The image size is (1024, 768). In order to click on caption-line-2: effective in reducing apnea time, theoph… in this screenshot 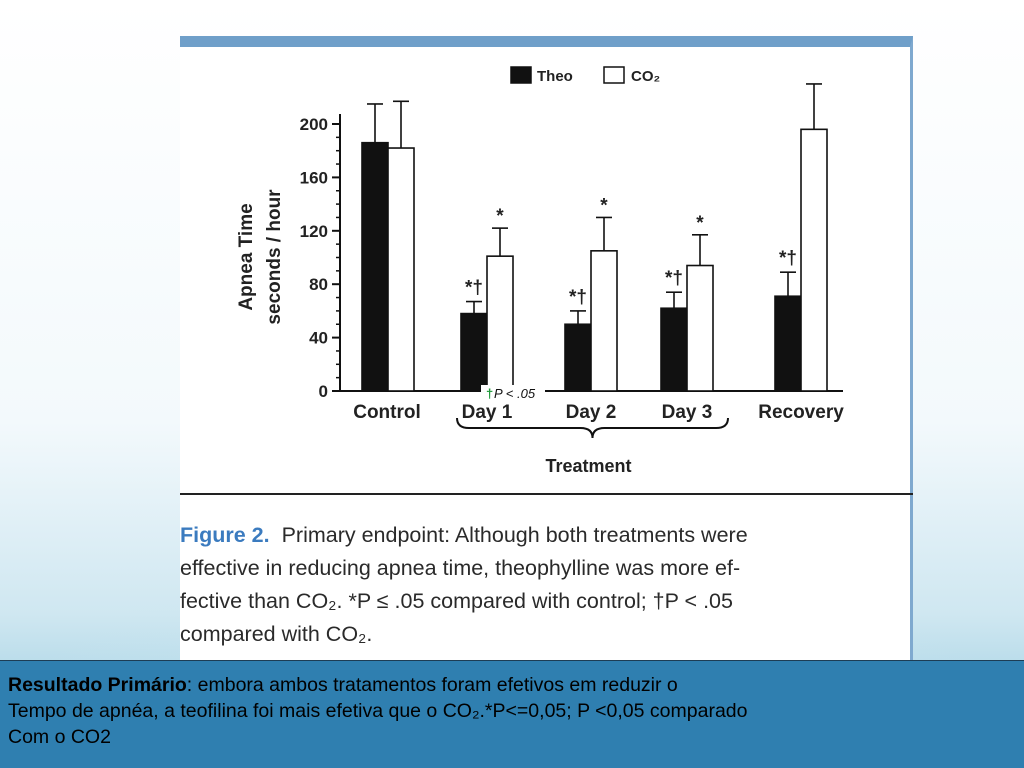, I will do `click(460, 568)`.